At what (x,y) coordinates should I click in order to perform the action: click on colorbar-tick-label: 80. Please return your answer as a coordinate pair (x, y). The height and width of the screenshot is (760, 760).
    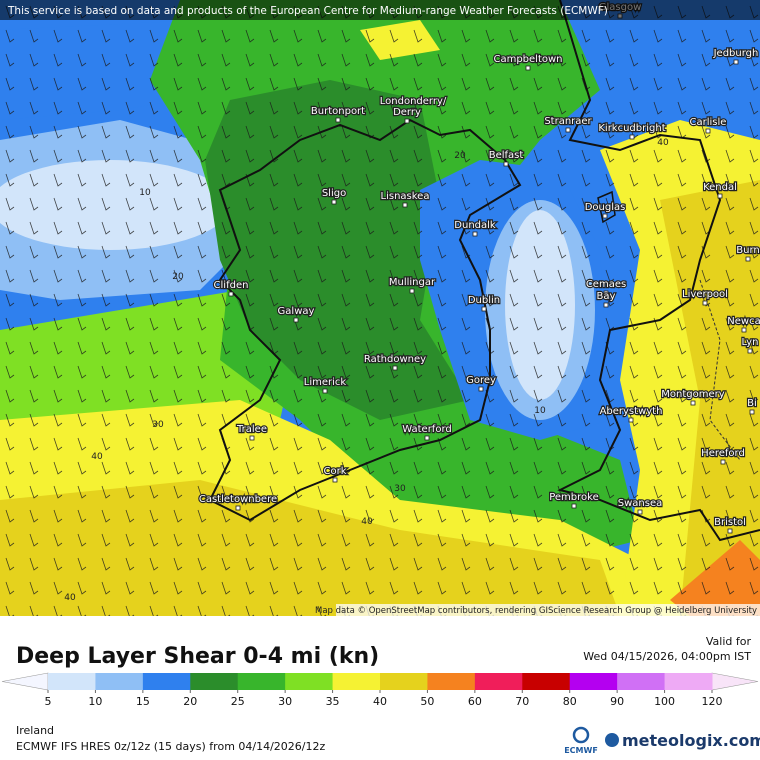
    Looking at the image, I should click on (570, 701).